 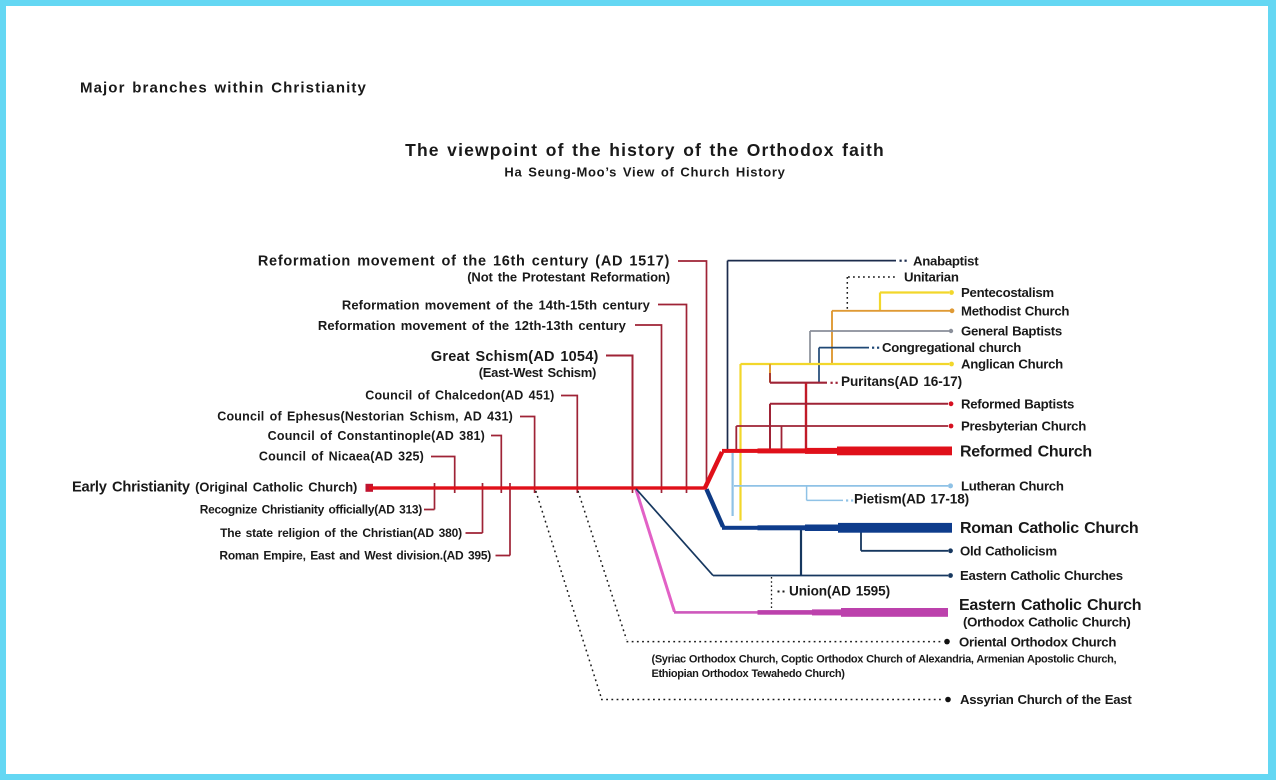 I want to click on svg-text: Great Schism(AD 1054), so click(x=515, y=357).